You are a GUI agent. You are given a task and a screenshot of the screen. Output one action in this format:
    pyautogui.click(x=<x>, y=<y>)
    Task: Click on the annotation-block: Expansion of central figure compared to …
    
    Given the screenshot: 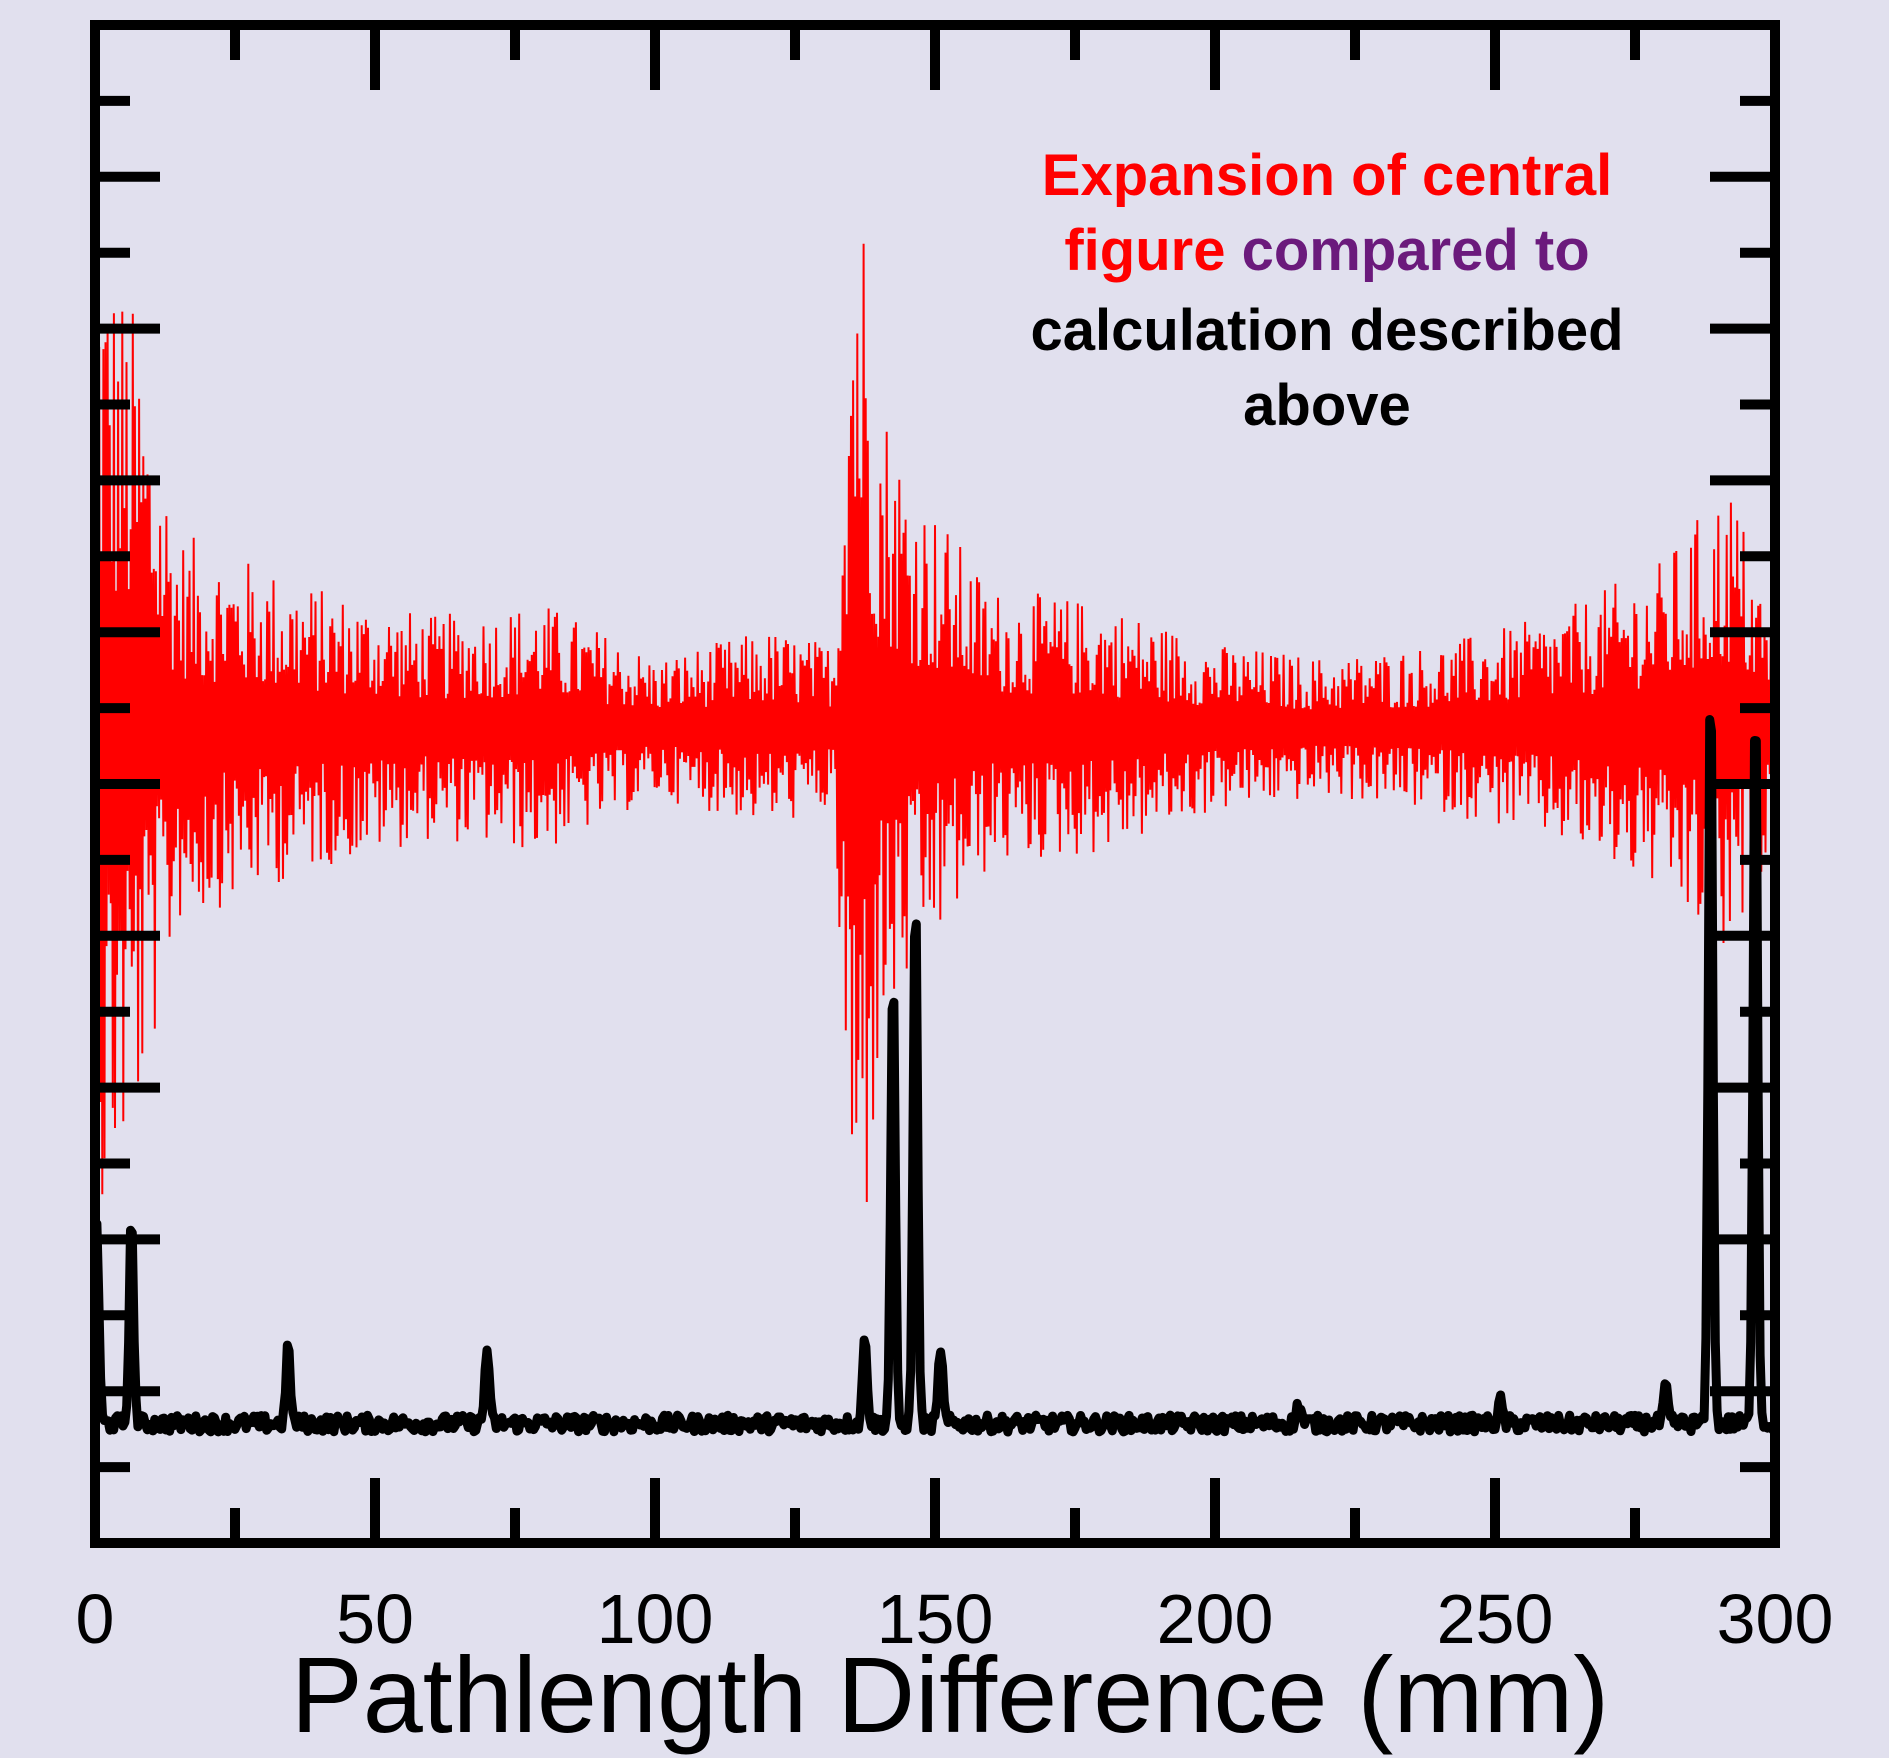 What is the action you would take?
    pyautogui.click(x=1326, y=290)
    